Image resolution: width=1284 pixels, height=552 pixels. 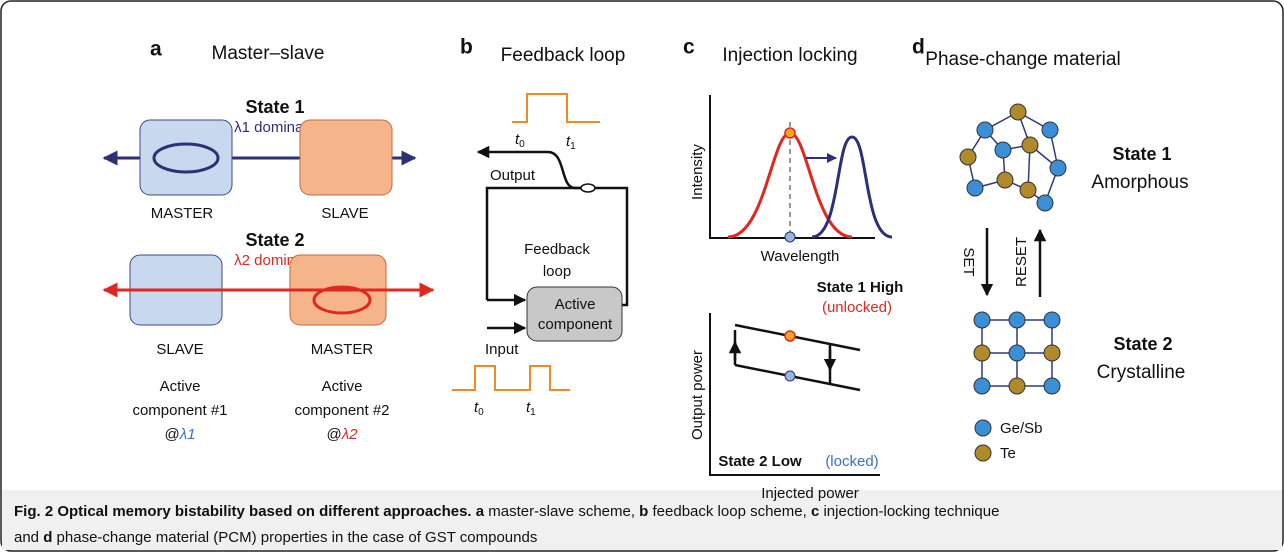 I want to click on panel-title: Phase-change material, so click(x=1022, y=59).